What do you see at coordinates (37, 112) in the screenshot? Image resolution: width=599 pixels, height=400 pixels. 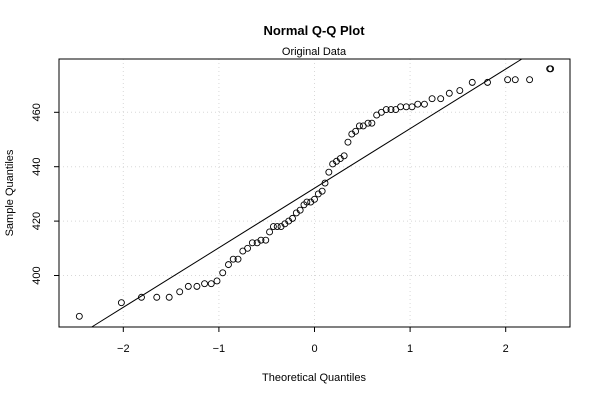 I see `y-tick-label: 460` at bounding box center [37, 112].